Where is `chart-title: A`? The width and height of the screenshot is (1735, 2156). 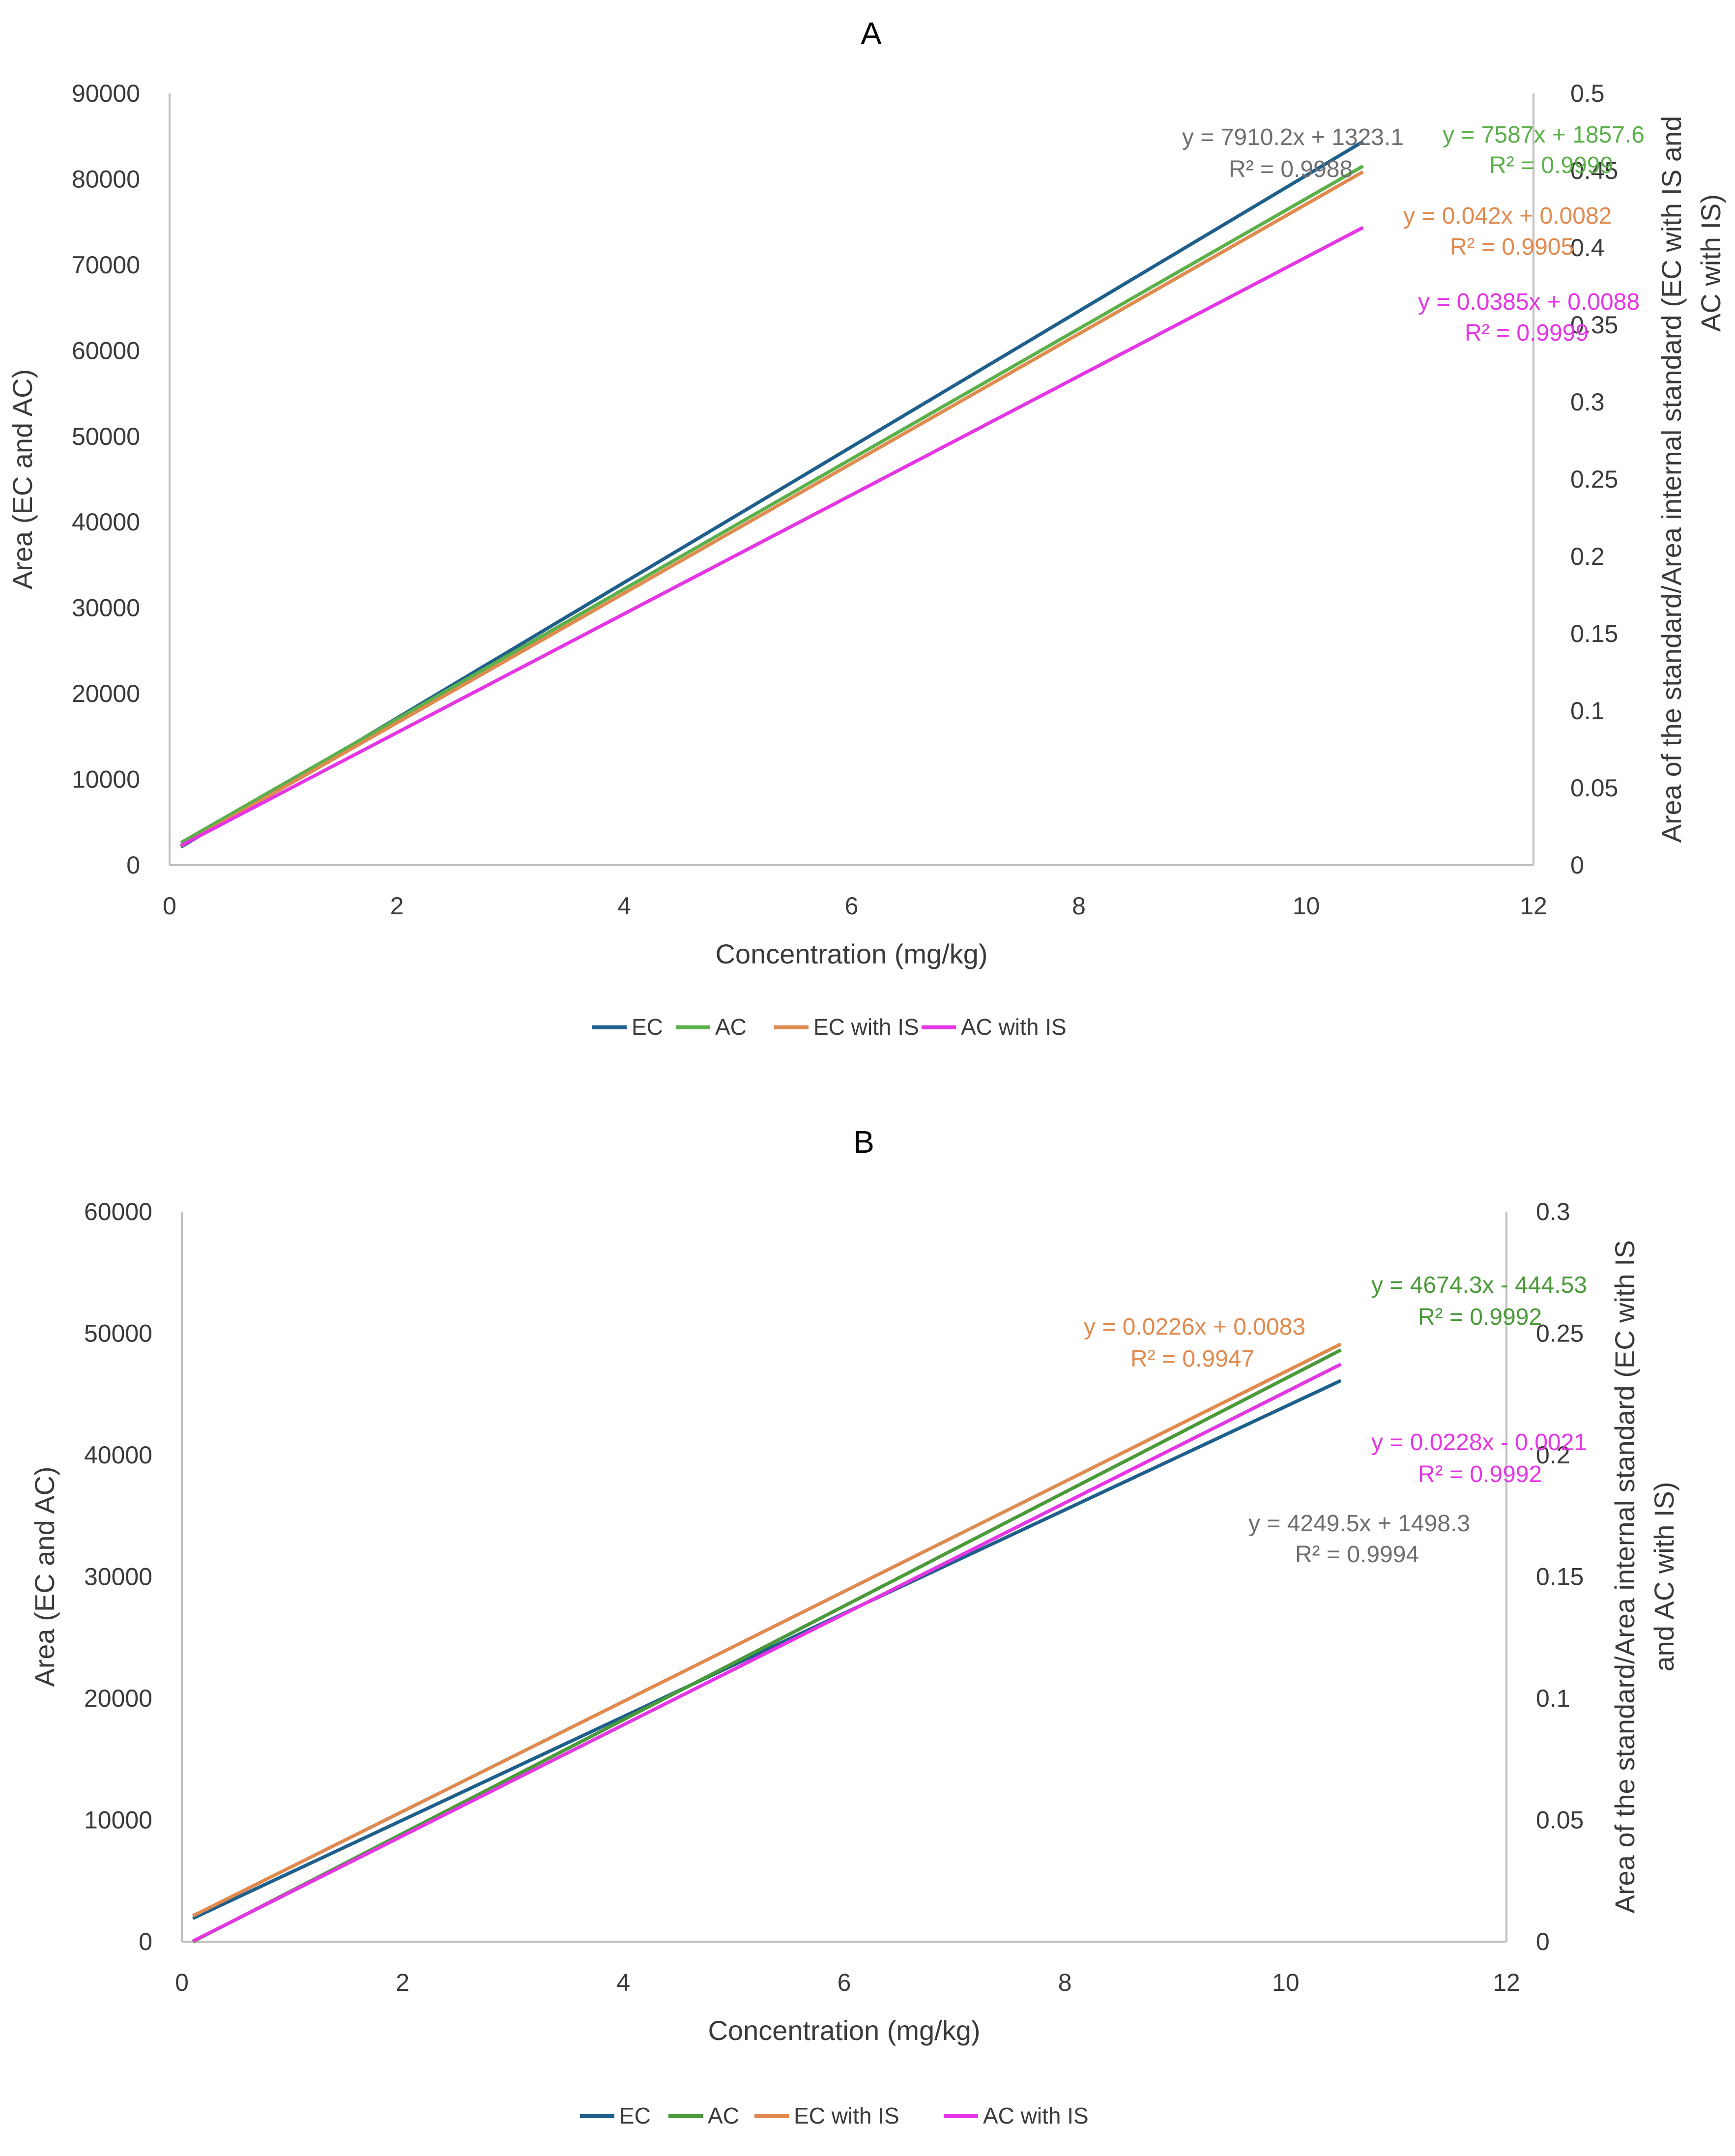
chart-title: A is located at coordinates (872, 34).